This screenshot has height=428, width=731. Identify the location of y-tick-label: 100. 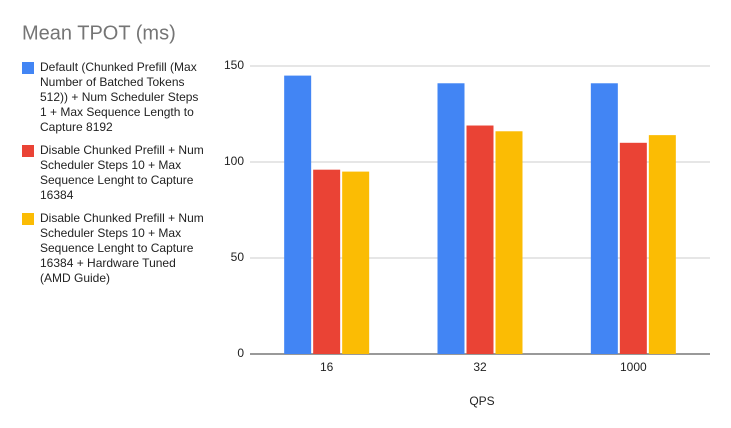
(234, 161).